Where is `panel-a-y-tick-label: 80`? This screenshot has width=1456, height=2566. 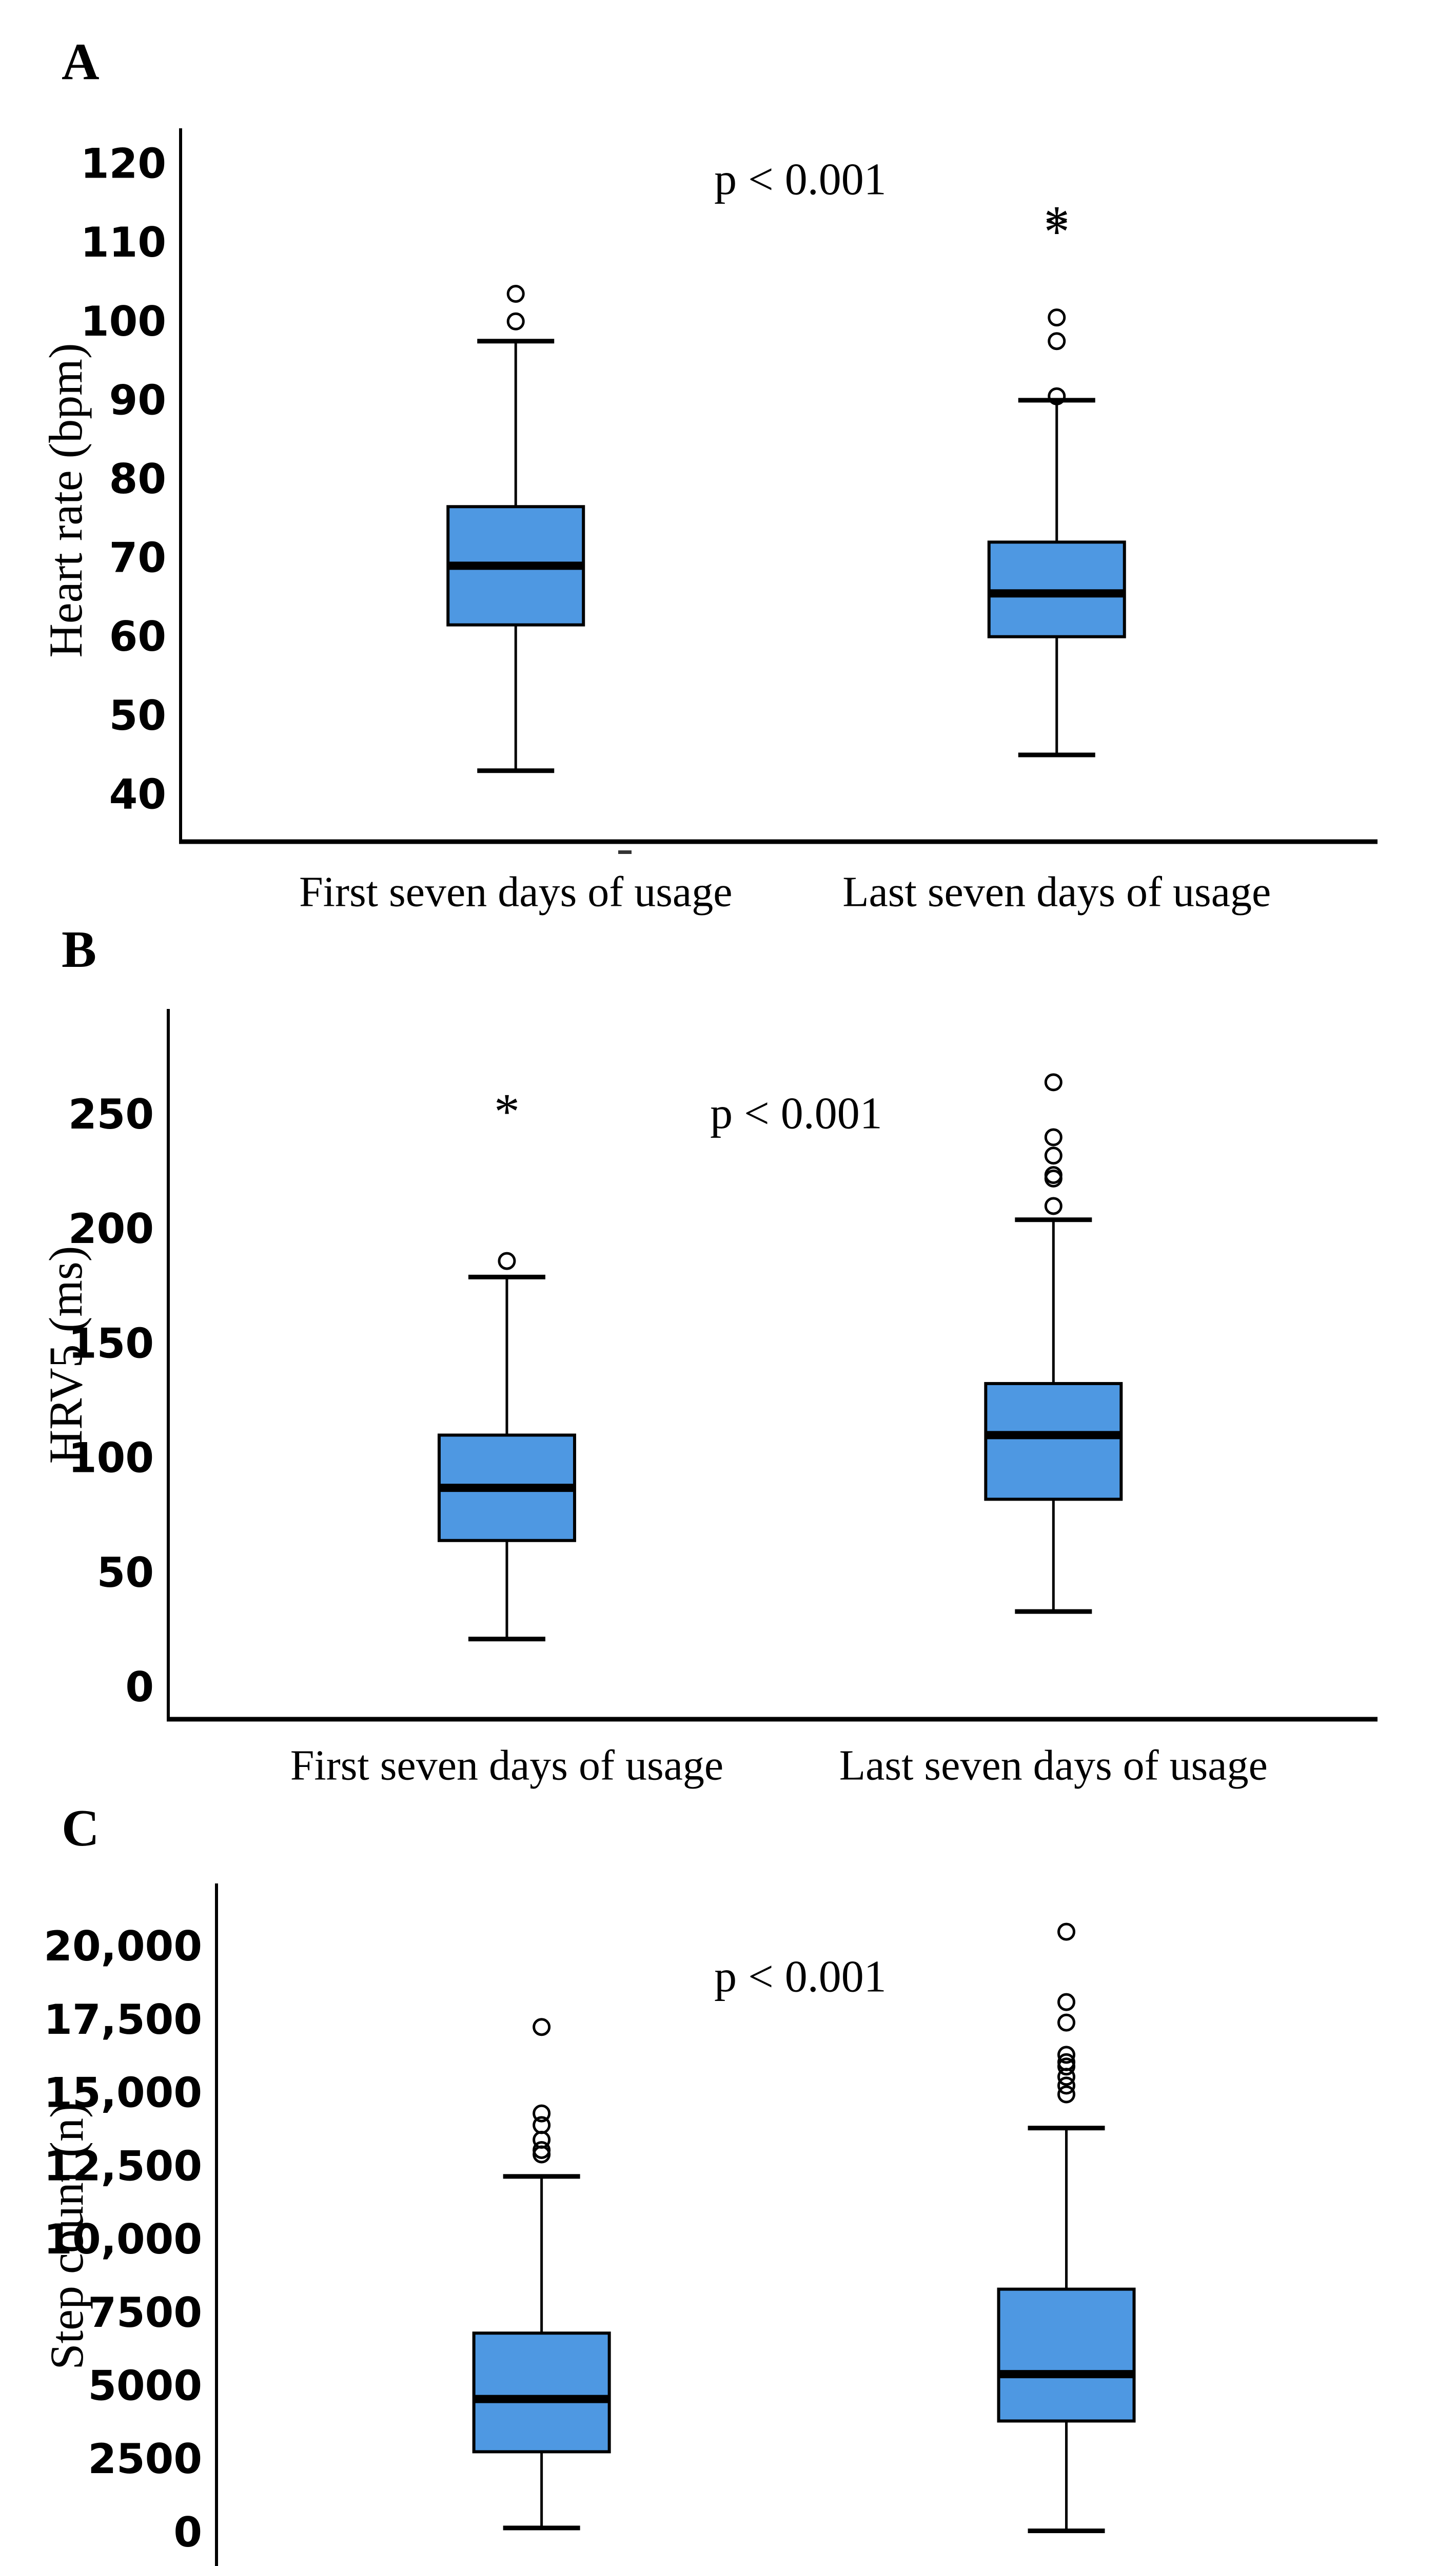
panel-a-y-tick-label: 80 is located at coordinates (137, 479).